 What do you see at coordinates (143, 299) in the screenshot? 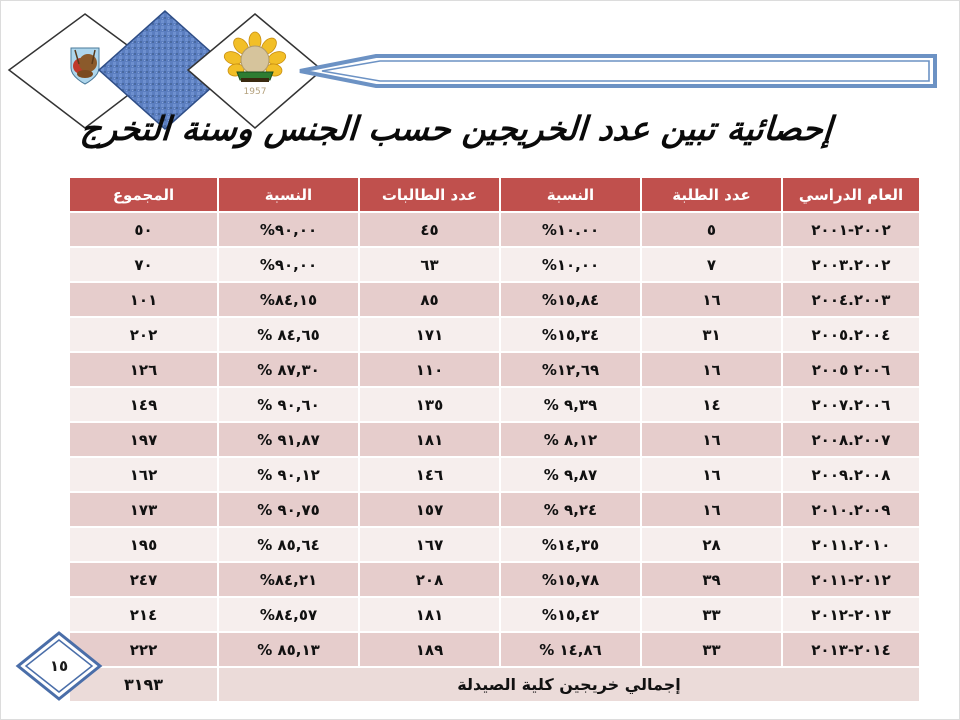
I see `cell-total: ١٠١` at bounding box center [143, 299].